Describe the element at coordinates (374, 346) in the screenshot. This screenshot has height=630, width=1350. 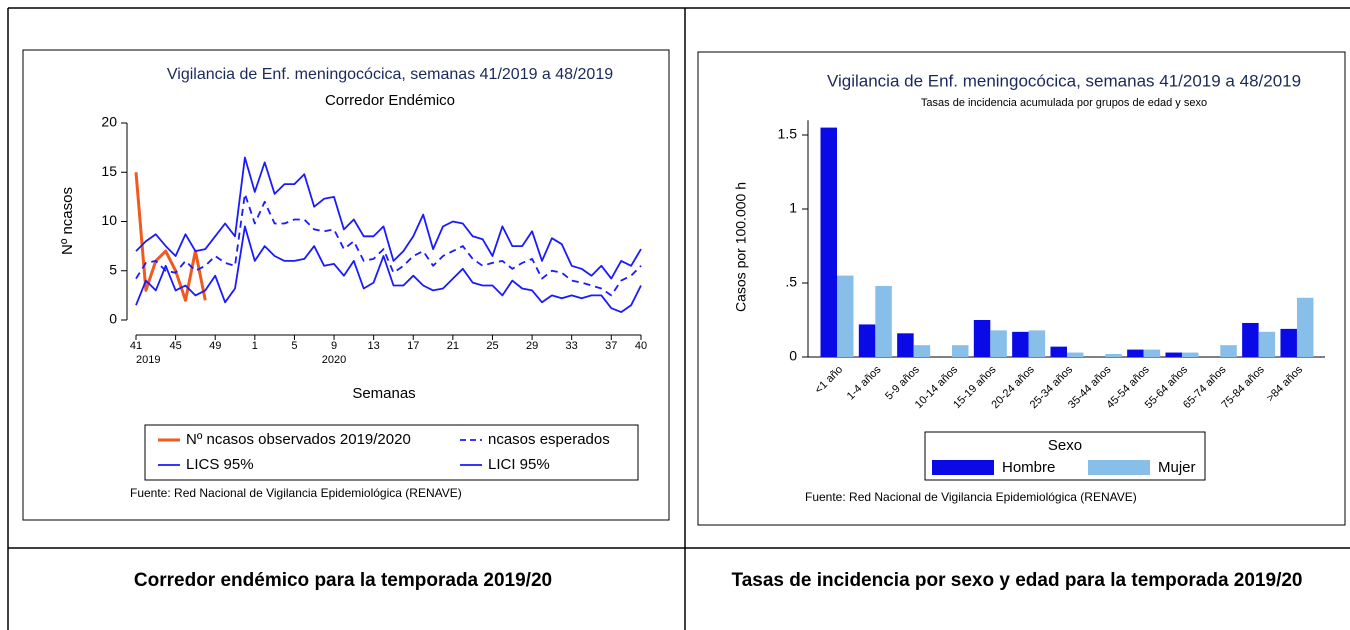
I see `x-tick-label: 13` at that location.